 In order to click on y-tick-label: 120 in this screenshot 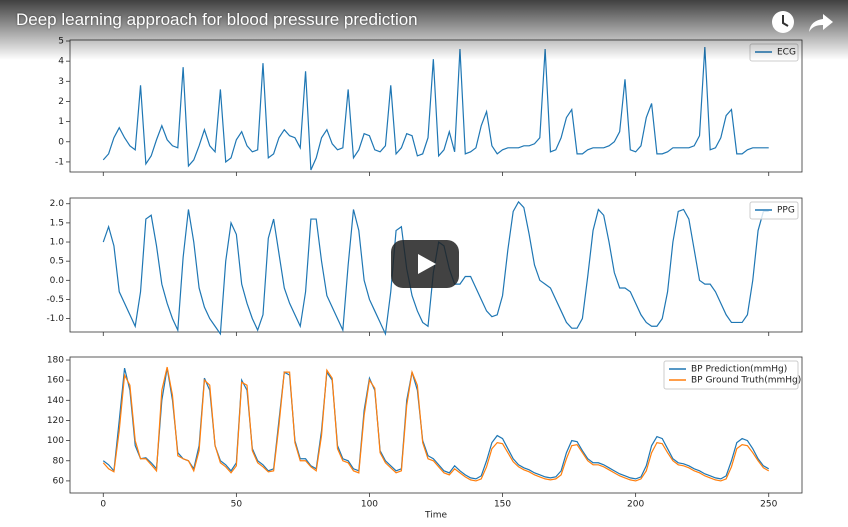, I will do `click(55, 421)`.